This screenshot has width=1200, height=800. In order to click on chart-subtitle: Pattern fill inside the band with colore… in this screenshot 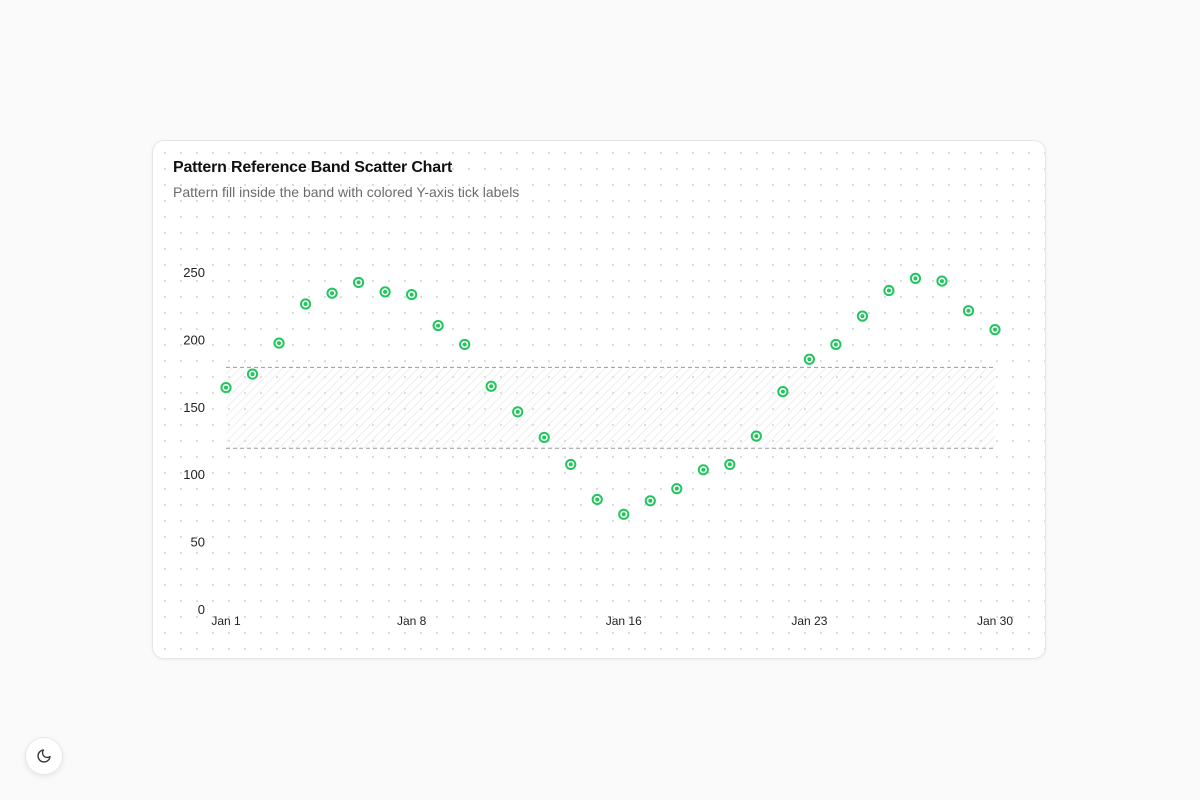, I will do `click(346, 192)`.